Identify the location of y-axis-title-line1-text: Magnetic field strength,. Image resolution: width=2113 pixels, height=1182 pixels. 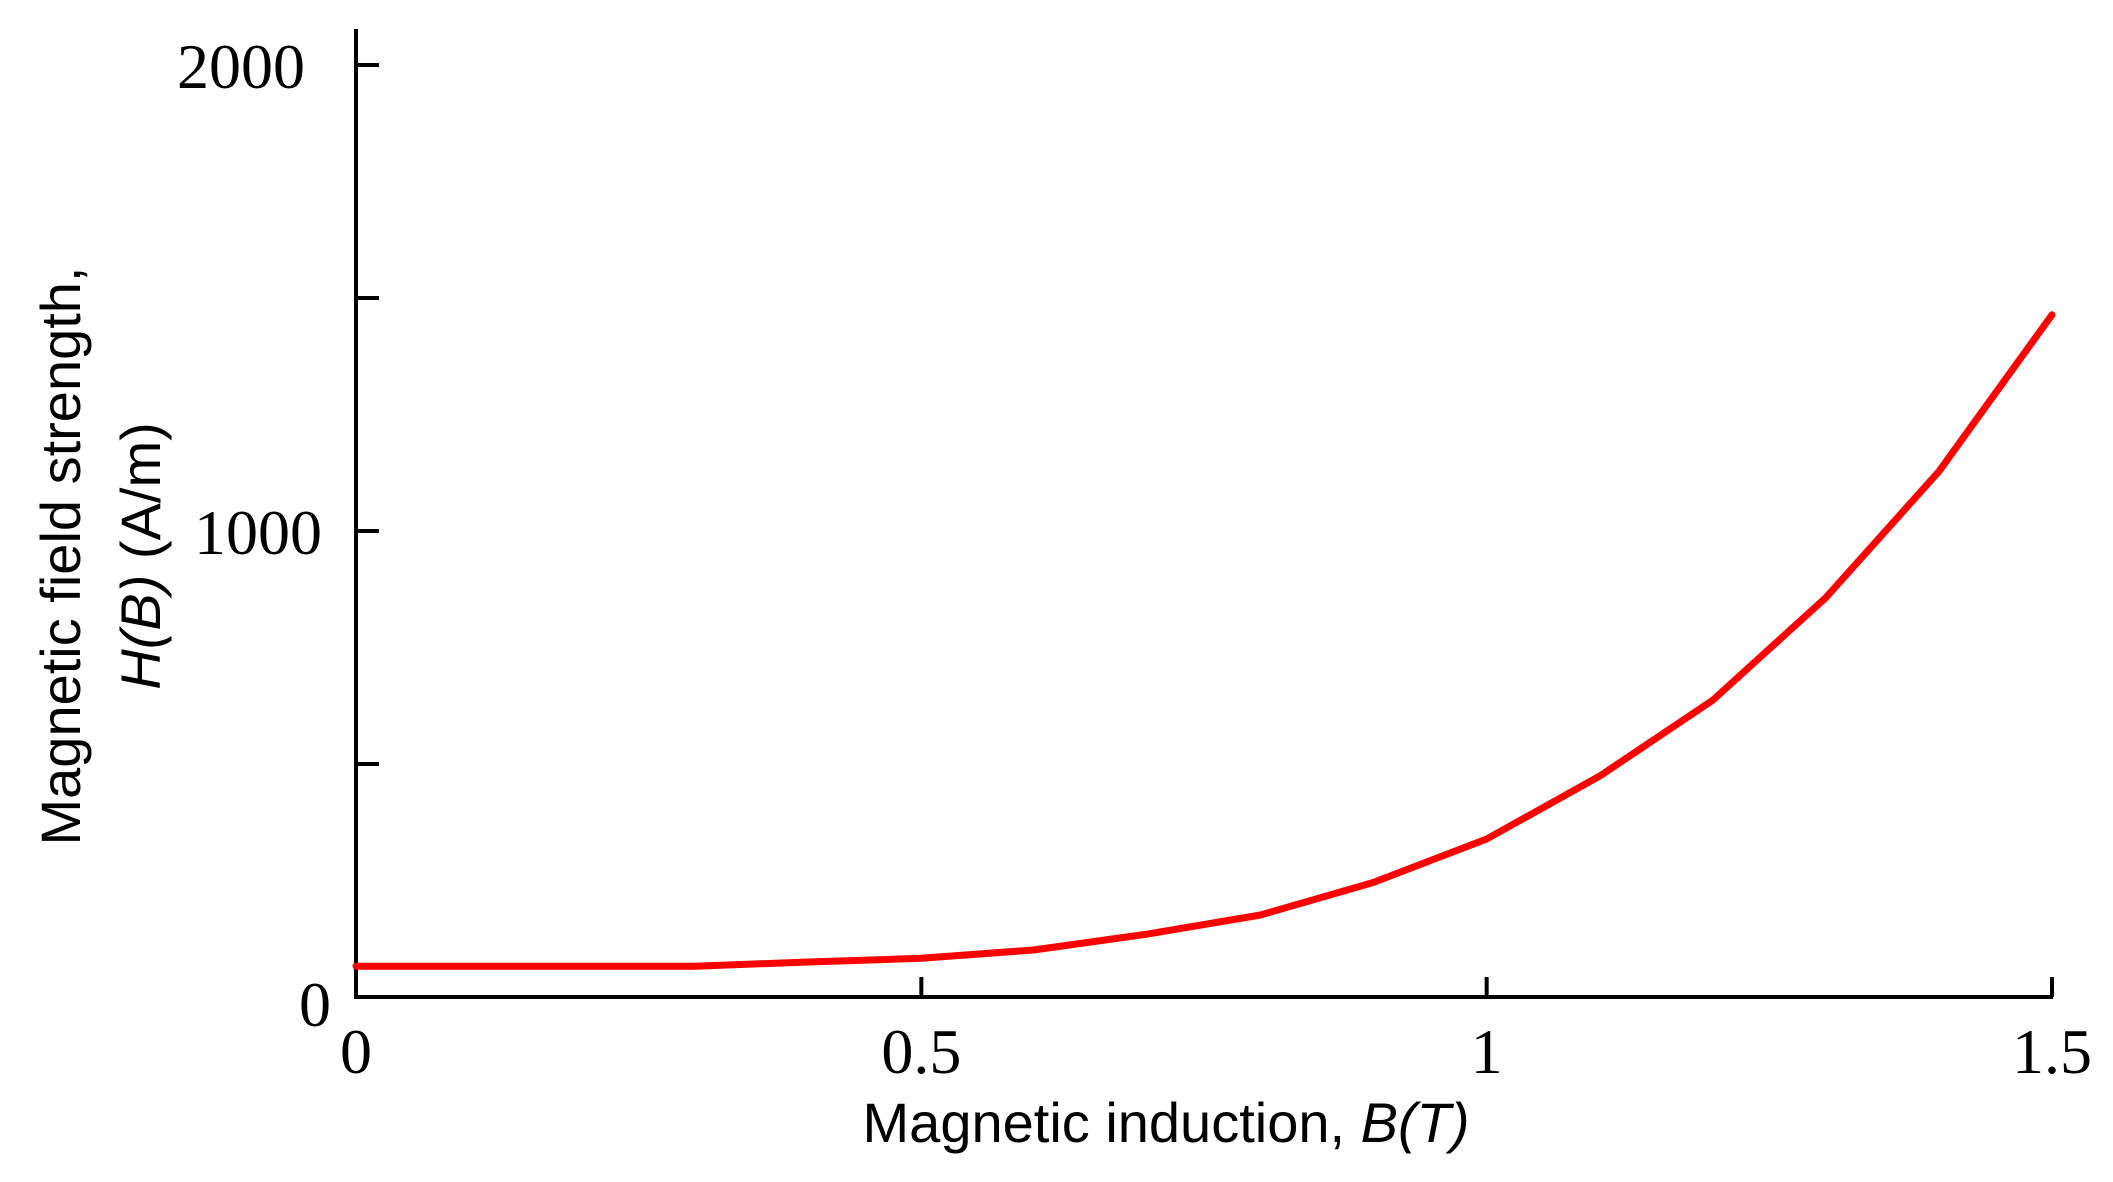
(60, 556).